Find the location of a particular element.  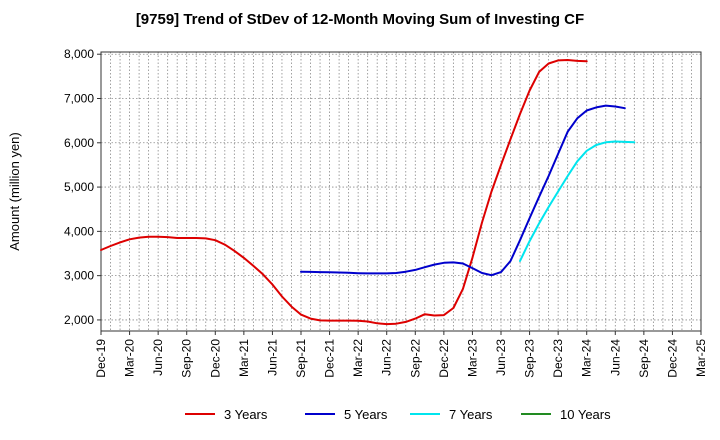

x-tick-label: Dec-22 is located at coordinates (444, 358).